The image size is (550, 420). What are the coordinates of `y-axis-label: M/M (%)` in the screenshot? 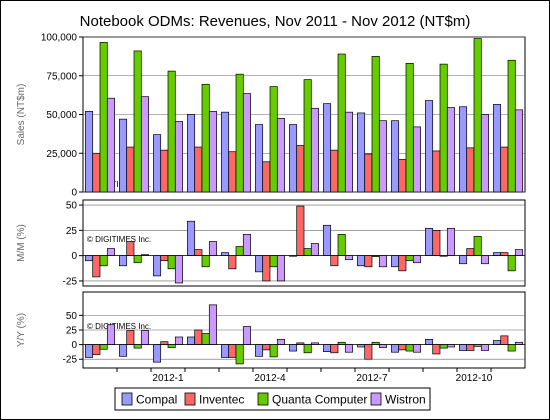 It's located at (21, 243).